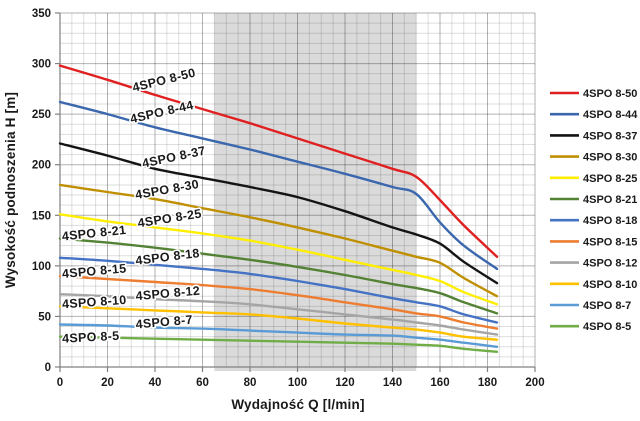 The image size is (640, 421). What do you see at coordinates (610, 136) in the screenshot?
I see `legend-label-4spo-8-37: 4SPO 8-37` at bounding box center [610, 136].